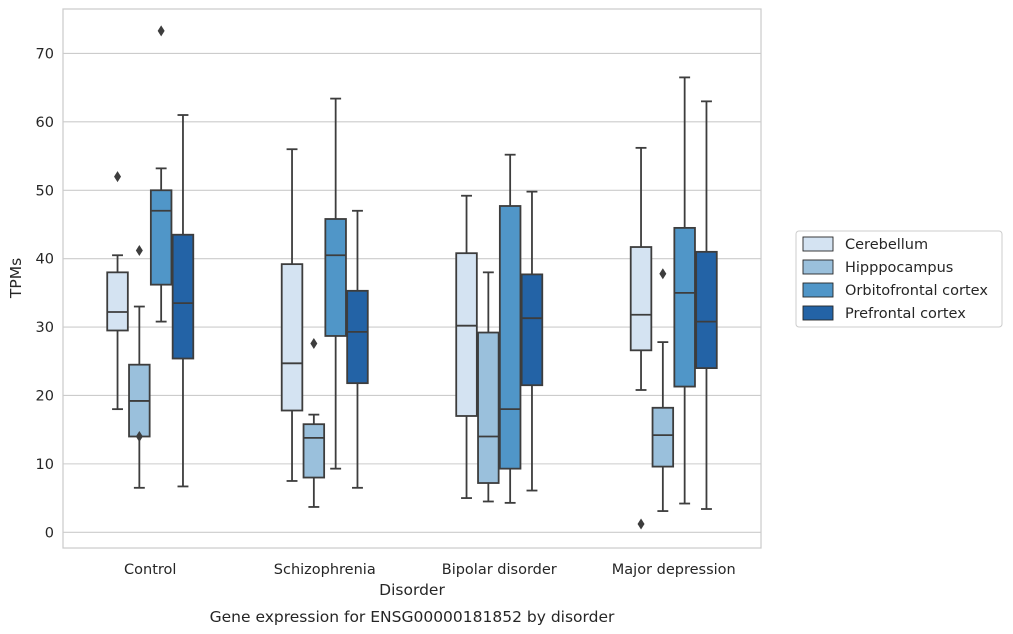  Describe the element at coordinates (45, 293) in the screenshot. I see `y-axis-ticks: 0 10 20 30 40 50 60 70` at that location.